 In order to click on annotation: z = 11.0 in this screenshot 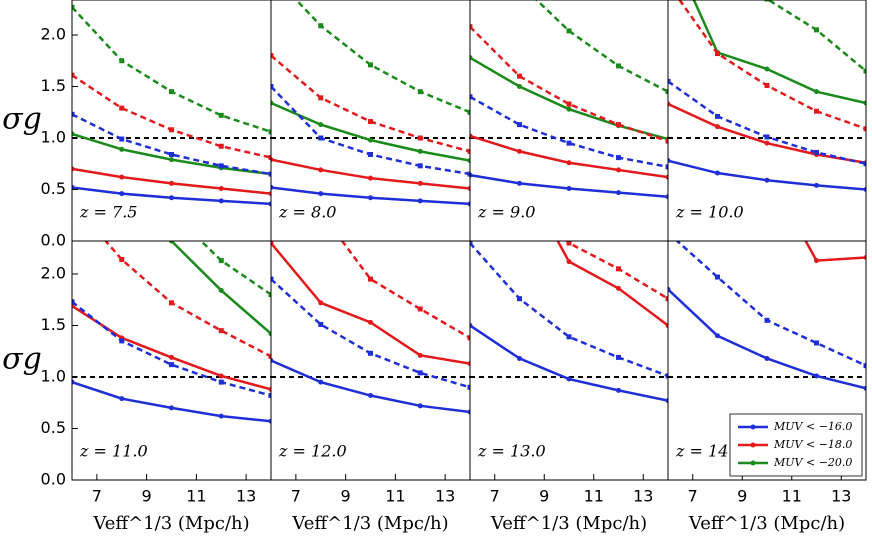, I will do `click(113, 451)`.